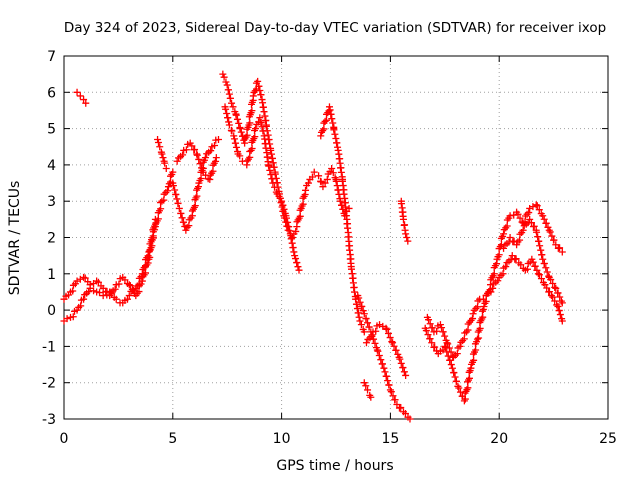 This screenshot has width=640, height=480. What do you see at coordinates (51, 166) in the screenshot?
I see `y-tick-label: 4` at bounding box center [51, 166].